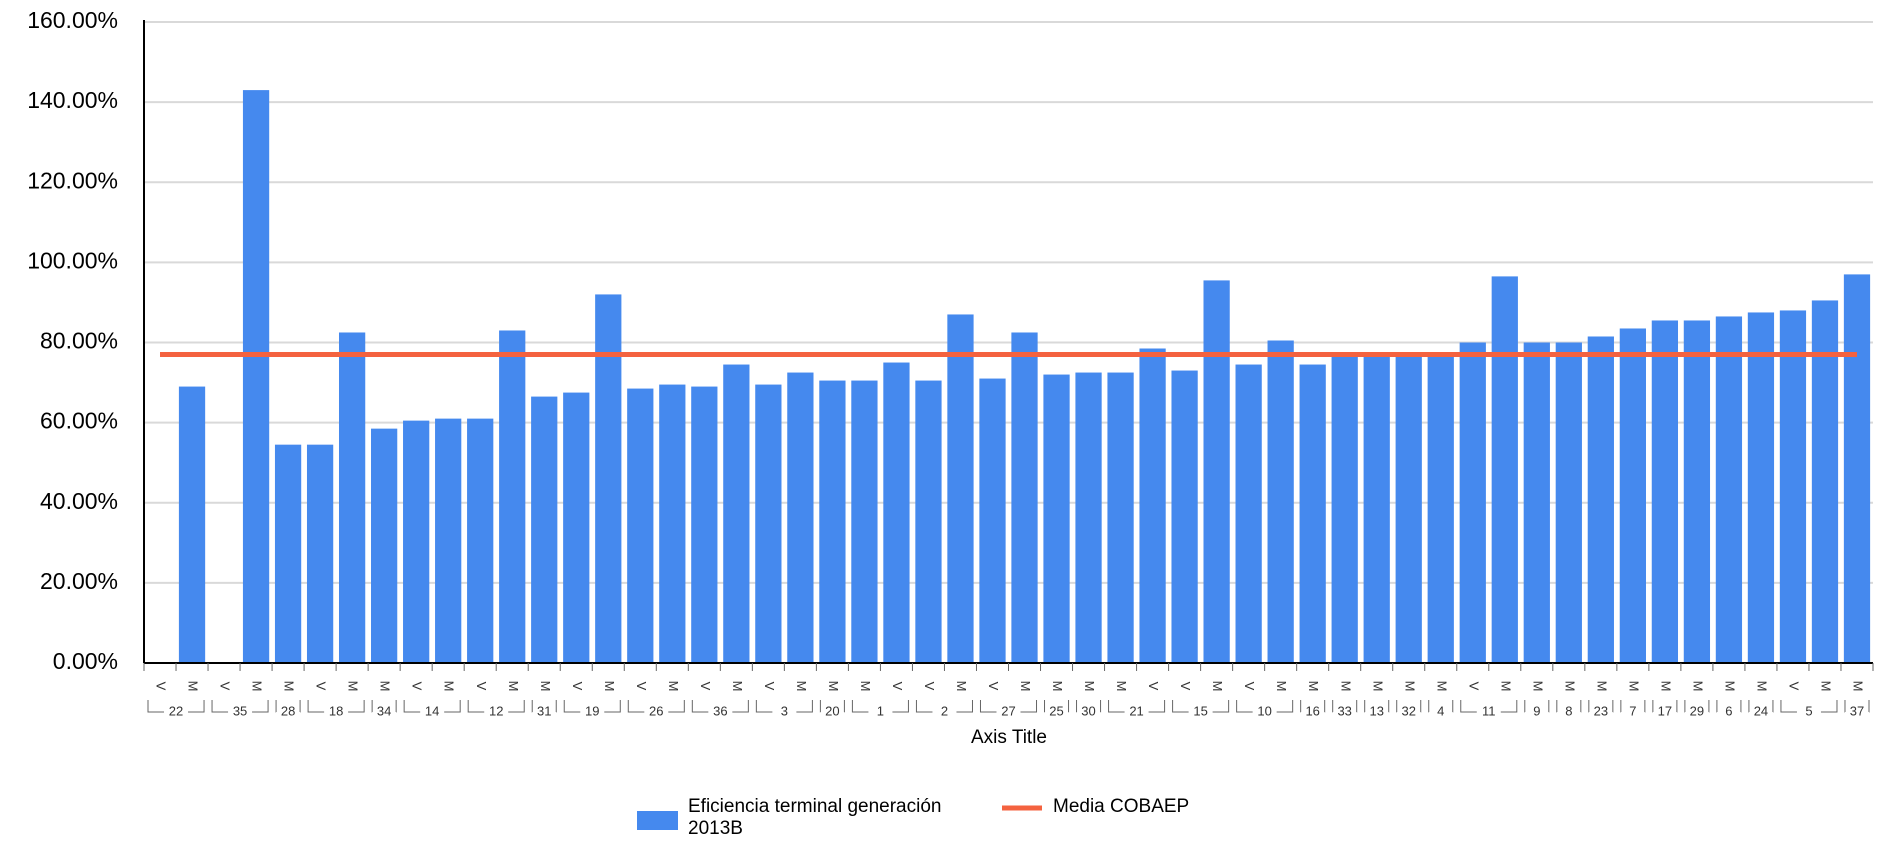 This screenshot has height=846, width=1885. Describe the element at coordinates (1408, 710) in the screenshot. I see `group-label: 32` at that location.